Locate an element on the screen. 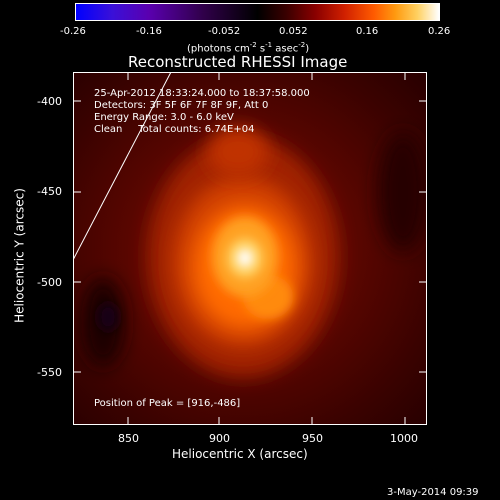  colorbar-unit-label: (photons cm-2 s-1 asec-2) is located at coordinates (248, 47).